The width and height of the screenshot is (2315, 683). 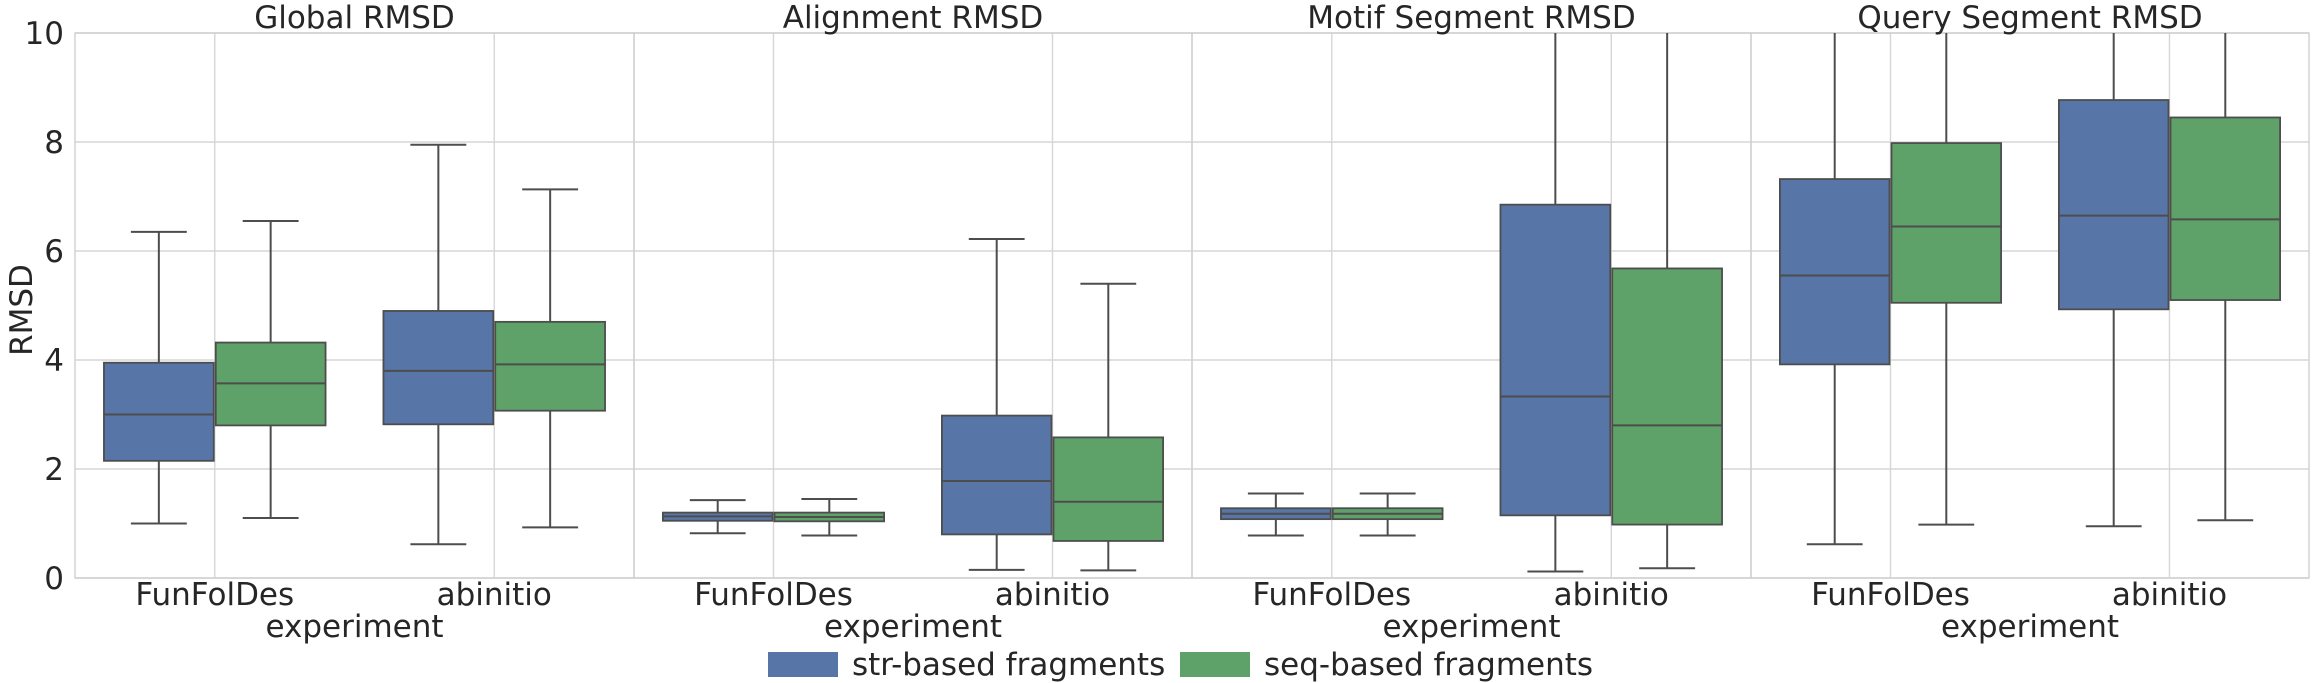 I want to click on y-axis-label: RMSD, so click(x=22, y=310).